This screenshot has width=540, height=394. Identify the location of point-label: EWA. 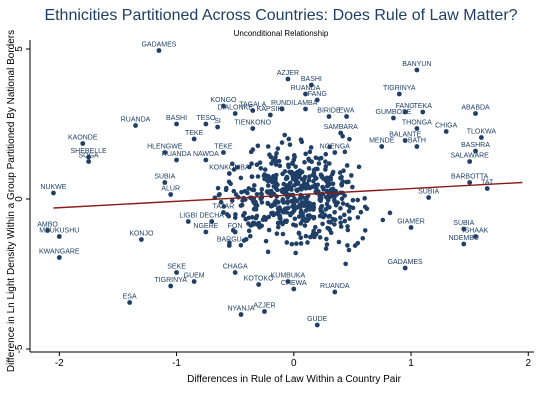
(347, 111).